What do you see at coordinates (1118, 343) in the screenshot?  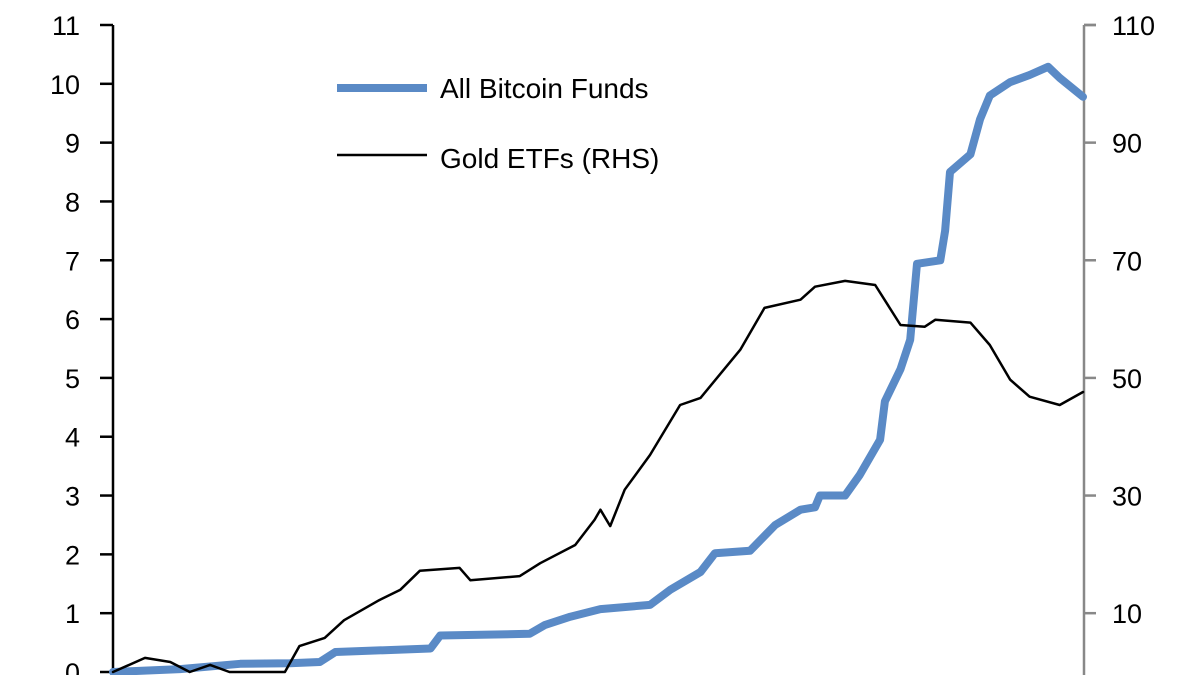 I see `right-y-axis: 10 30 50 70 90 110` at bounding box center [1118, 343].